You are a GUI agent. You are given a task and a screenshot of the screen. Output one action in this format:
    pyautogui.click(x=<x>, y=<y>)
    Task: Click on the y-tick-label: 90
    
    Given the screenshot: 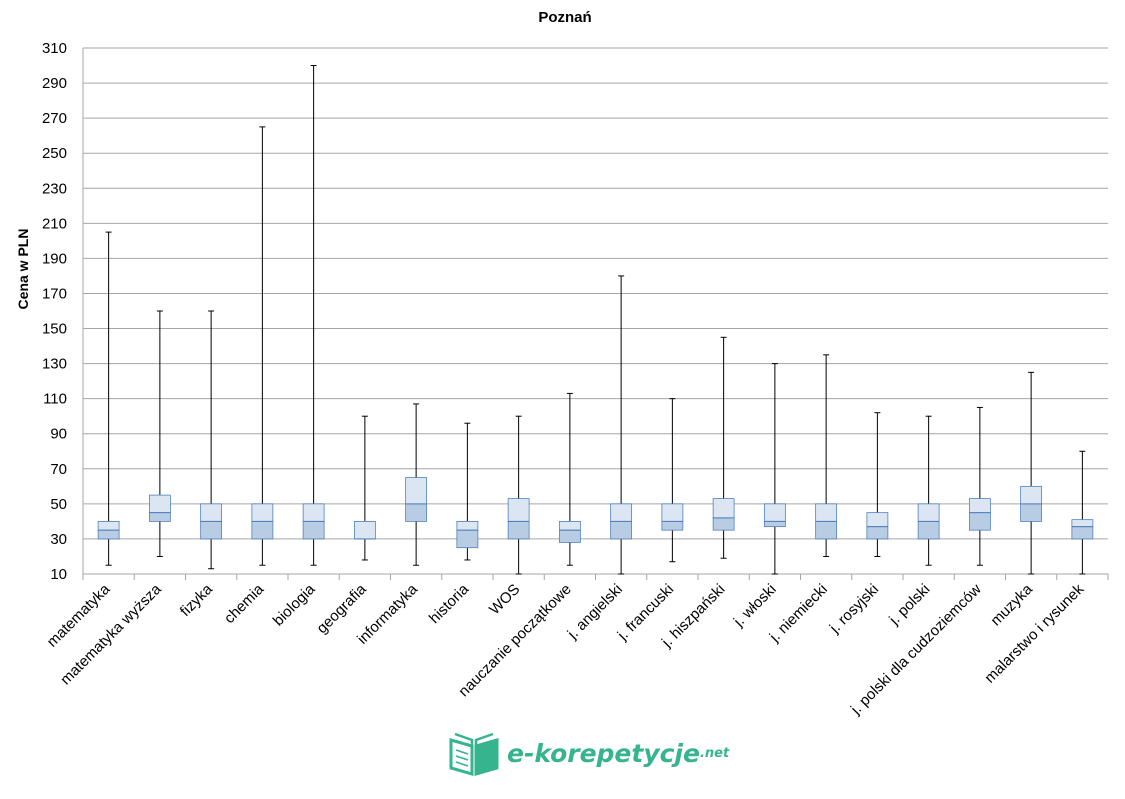 What is the action you would take?
    pyautogui.click(x=58, y=434)
    